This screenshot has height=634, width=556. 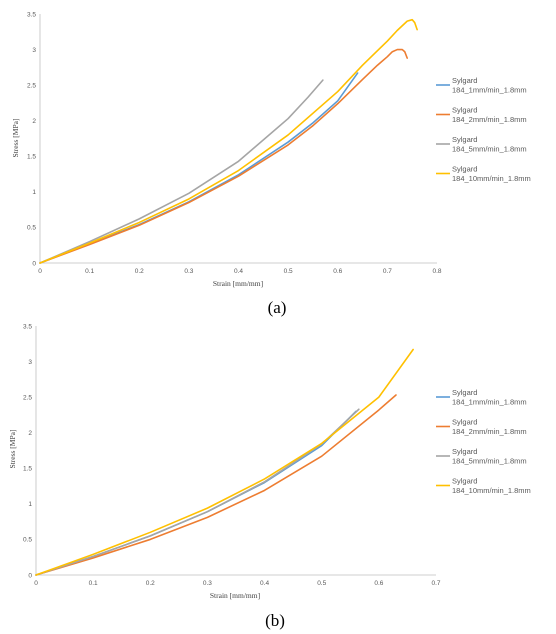 I want to click on chart-b-ytick-label: 0.5, so click(x=27, y=540).